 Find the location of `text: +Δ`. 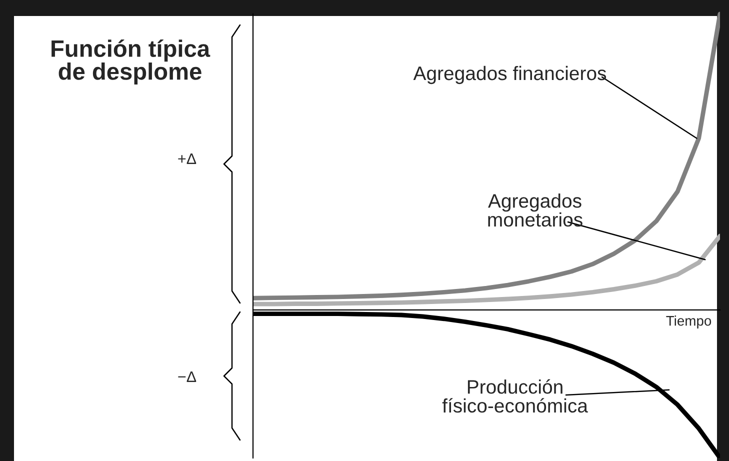

text: +Δ is located at coordinates (187, 158).